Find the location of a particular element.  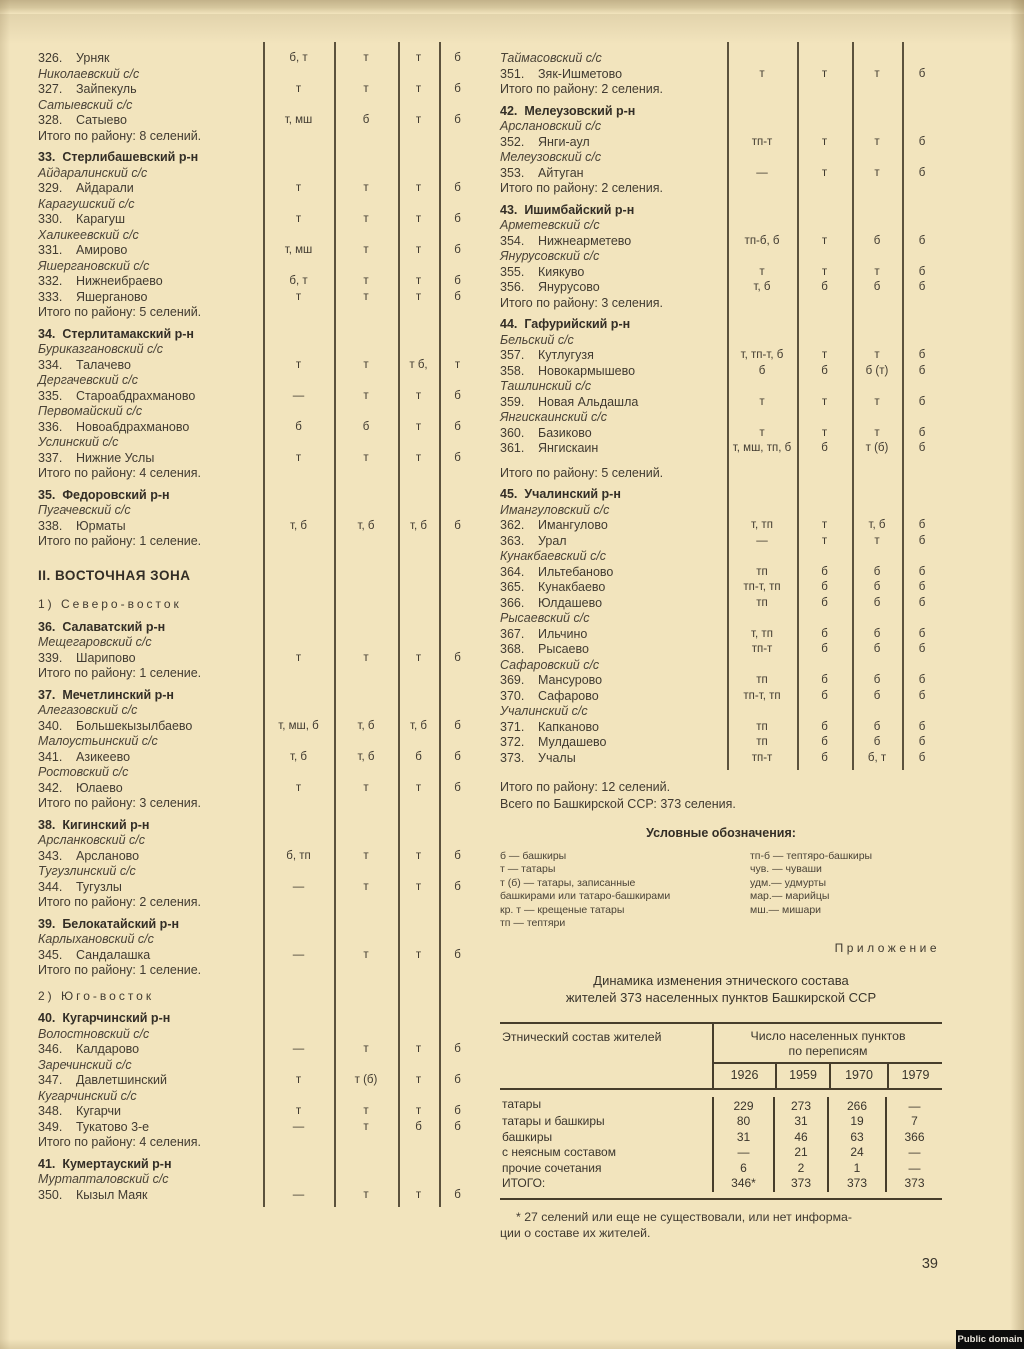

appendix-table-row: с неясным составом —21 24— is located at coordinates (721, 1153).